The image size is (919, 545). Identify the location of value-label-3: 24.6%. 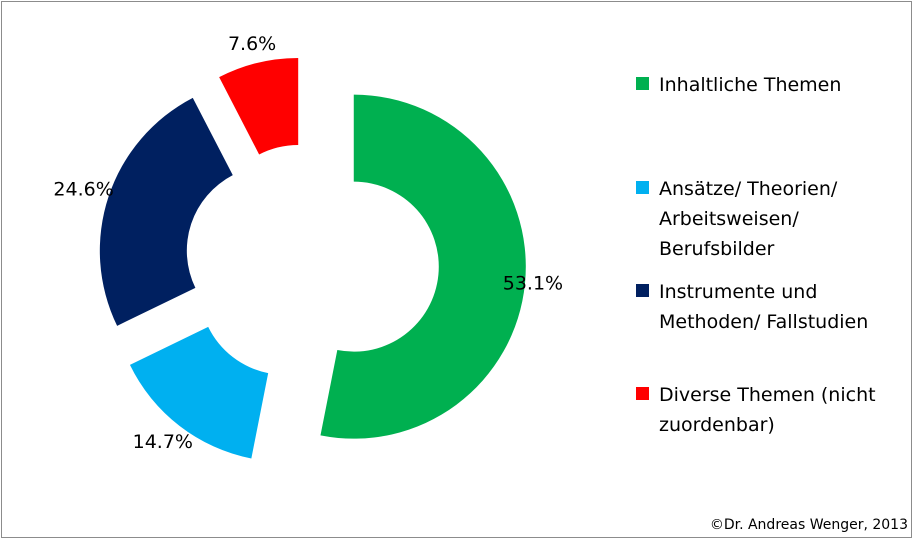
(83, 190).